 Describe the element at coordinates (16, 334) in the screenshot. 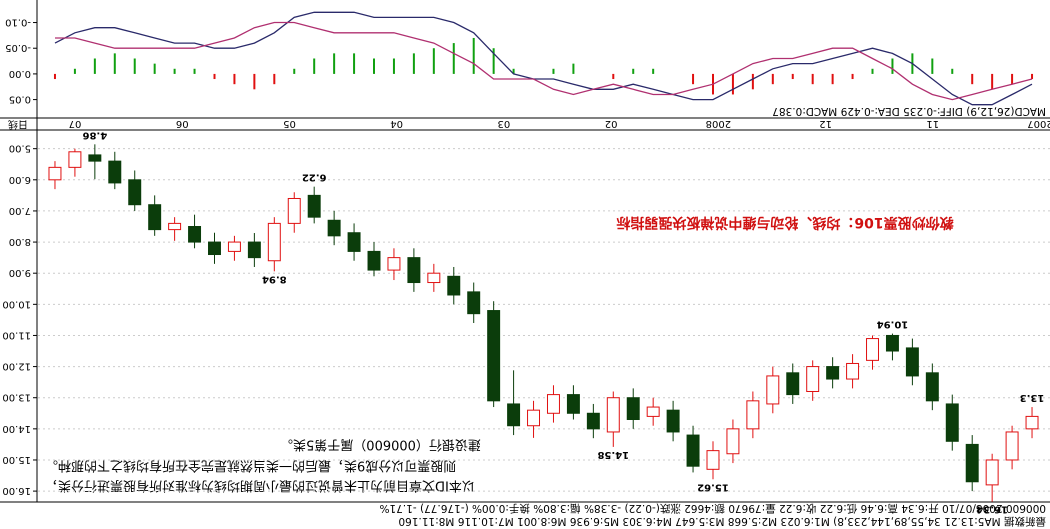

I see `y-tick-label: 11.00` at that location.